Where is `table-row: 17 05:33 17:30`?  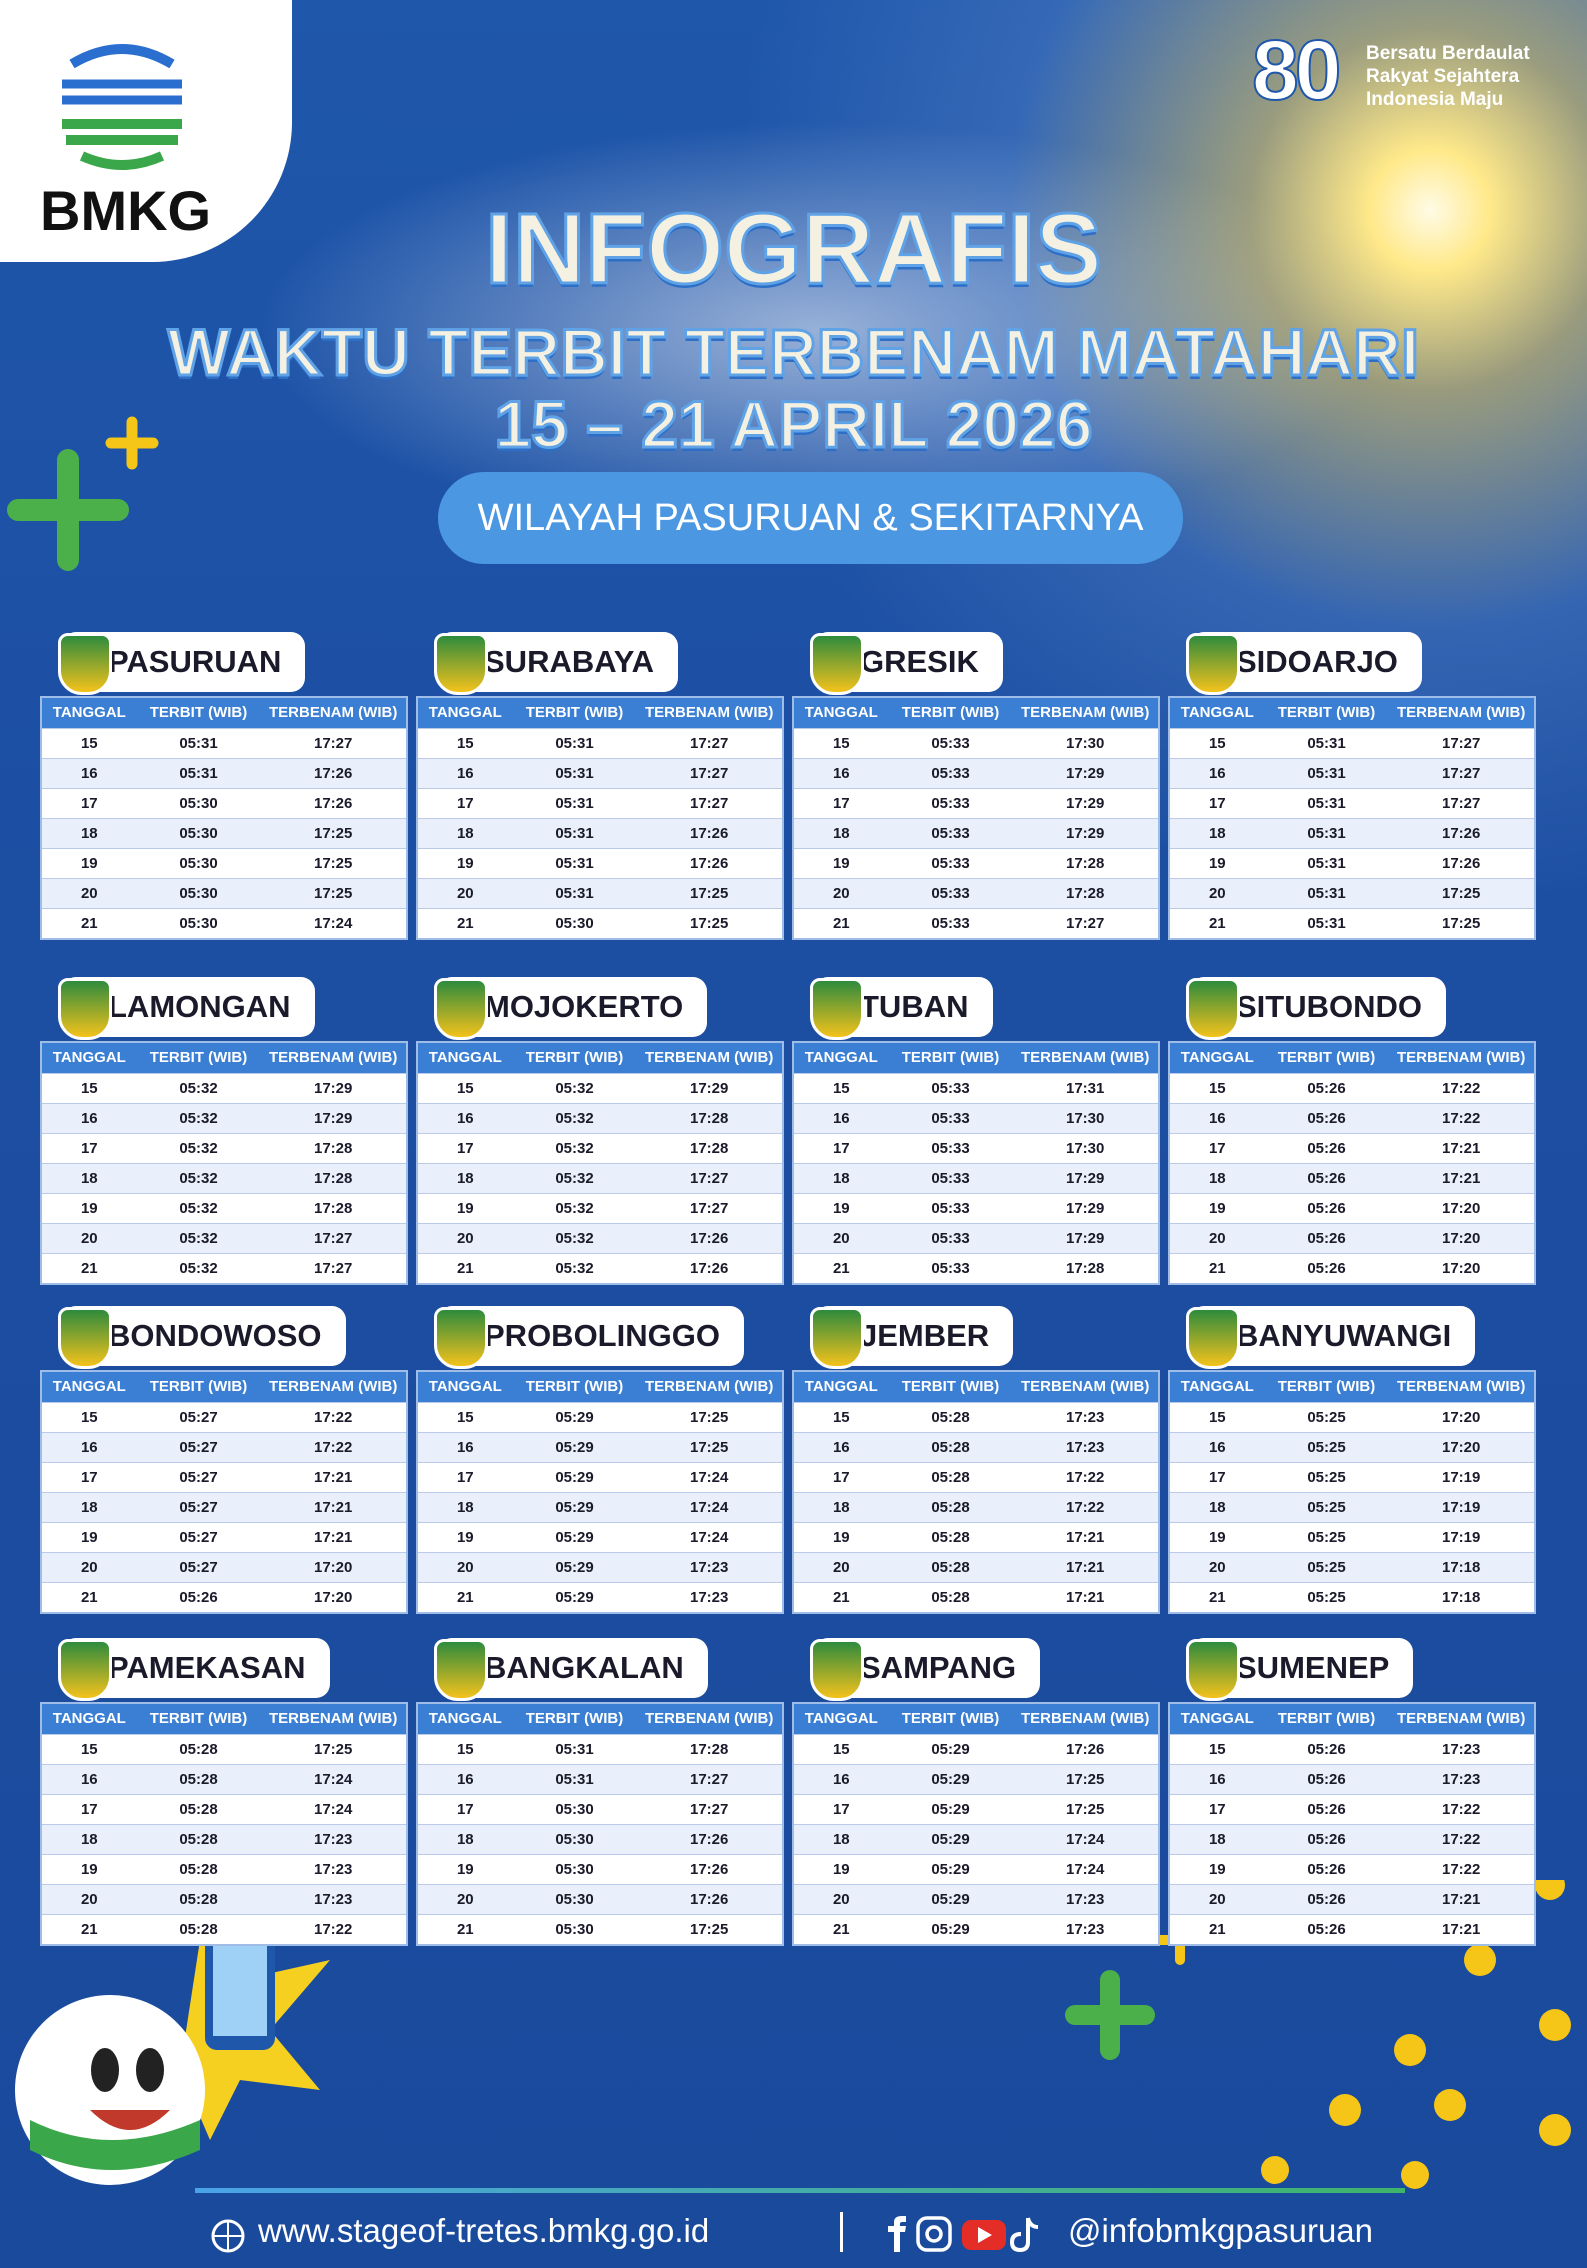
table-row: 17 05:33 17:30 is located at coordinates (976, 1148).